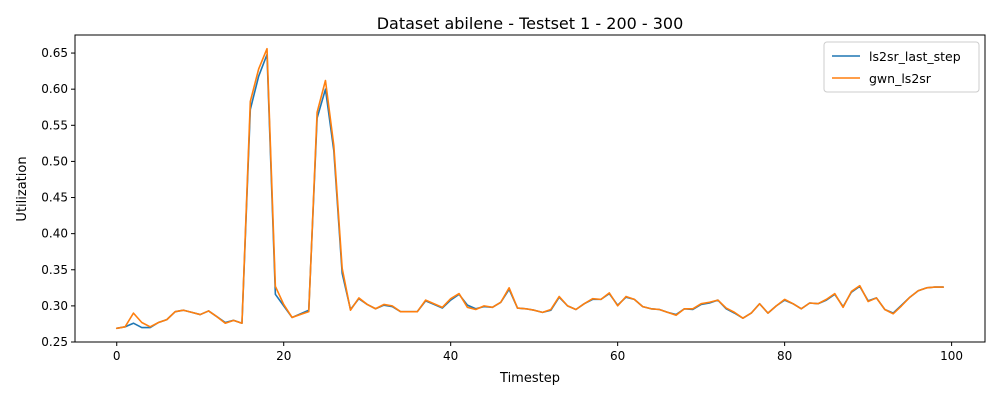 This screenshot has height=400, width=1000. What do you see at coordinates (54, 342) in the screenshot?
I see `y-tick-label: 0.25` at bounding box center [54, 342].